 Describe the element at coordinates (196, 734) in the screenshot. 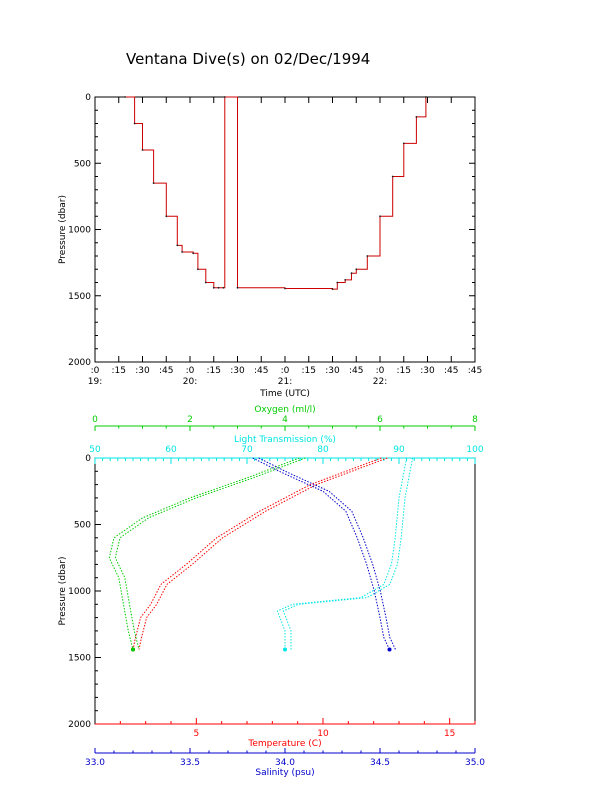

I see `temperature-axis-tick-label: 5` at that location.